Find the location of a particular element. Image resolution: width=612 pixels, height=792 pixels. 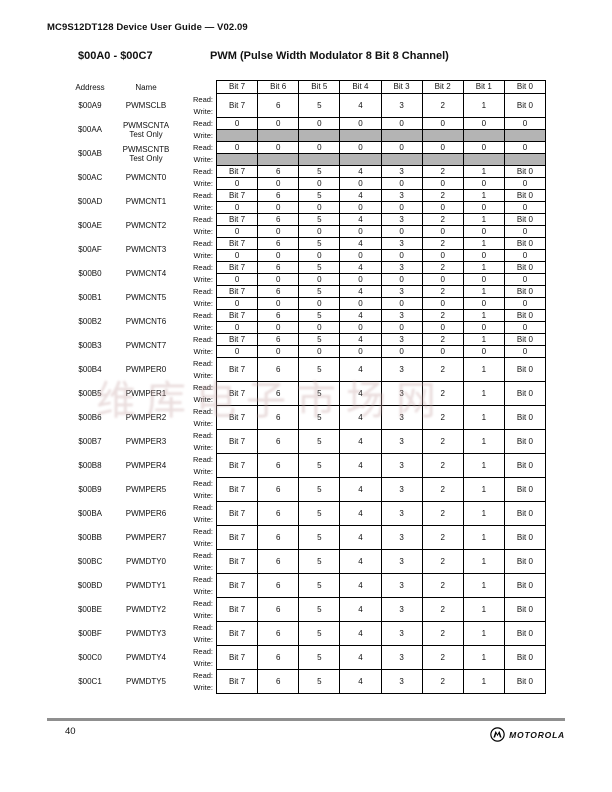

bit-cell: 2 is located at coordinates (442, 537).